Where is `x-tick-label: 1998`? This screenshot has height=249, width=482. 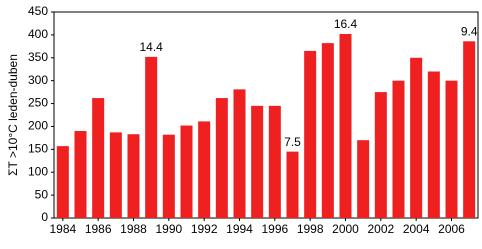 x-tick-label: 1998 is located at coordinates (310, 229).